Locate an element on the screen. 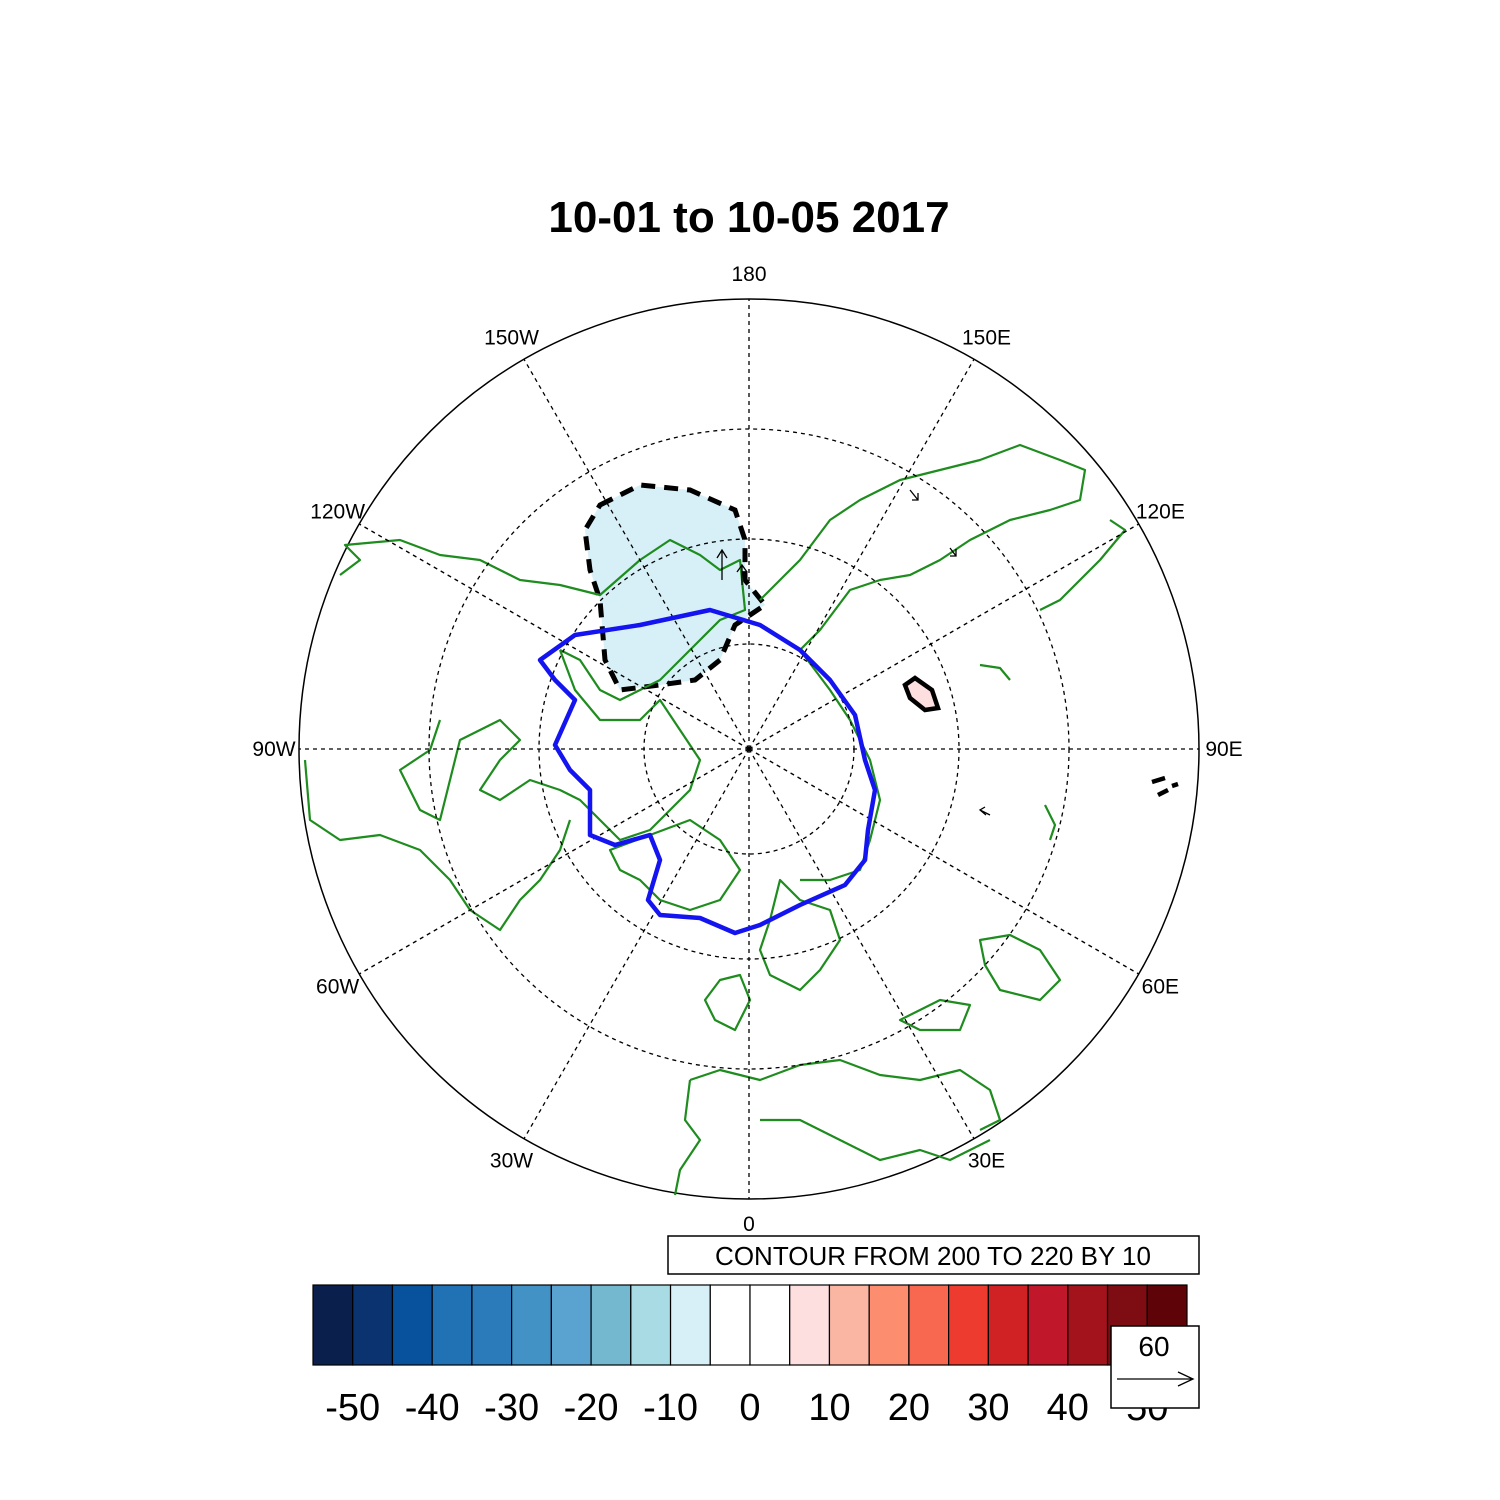 The width and height of the screenshot is (1500, 1500). longitude-label: 120W is located at coordinates (337, 512).